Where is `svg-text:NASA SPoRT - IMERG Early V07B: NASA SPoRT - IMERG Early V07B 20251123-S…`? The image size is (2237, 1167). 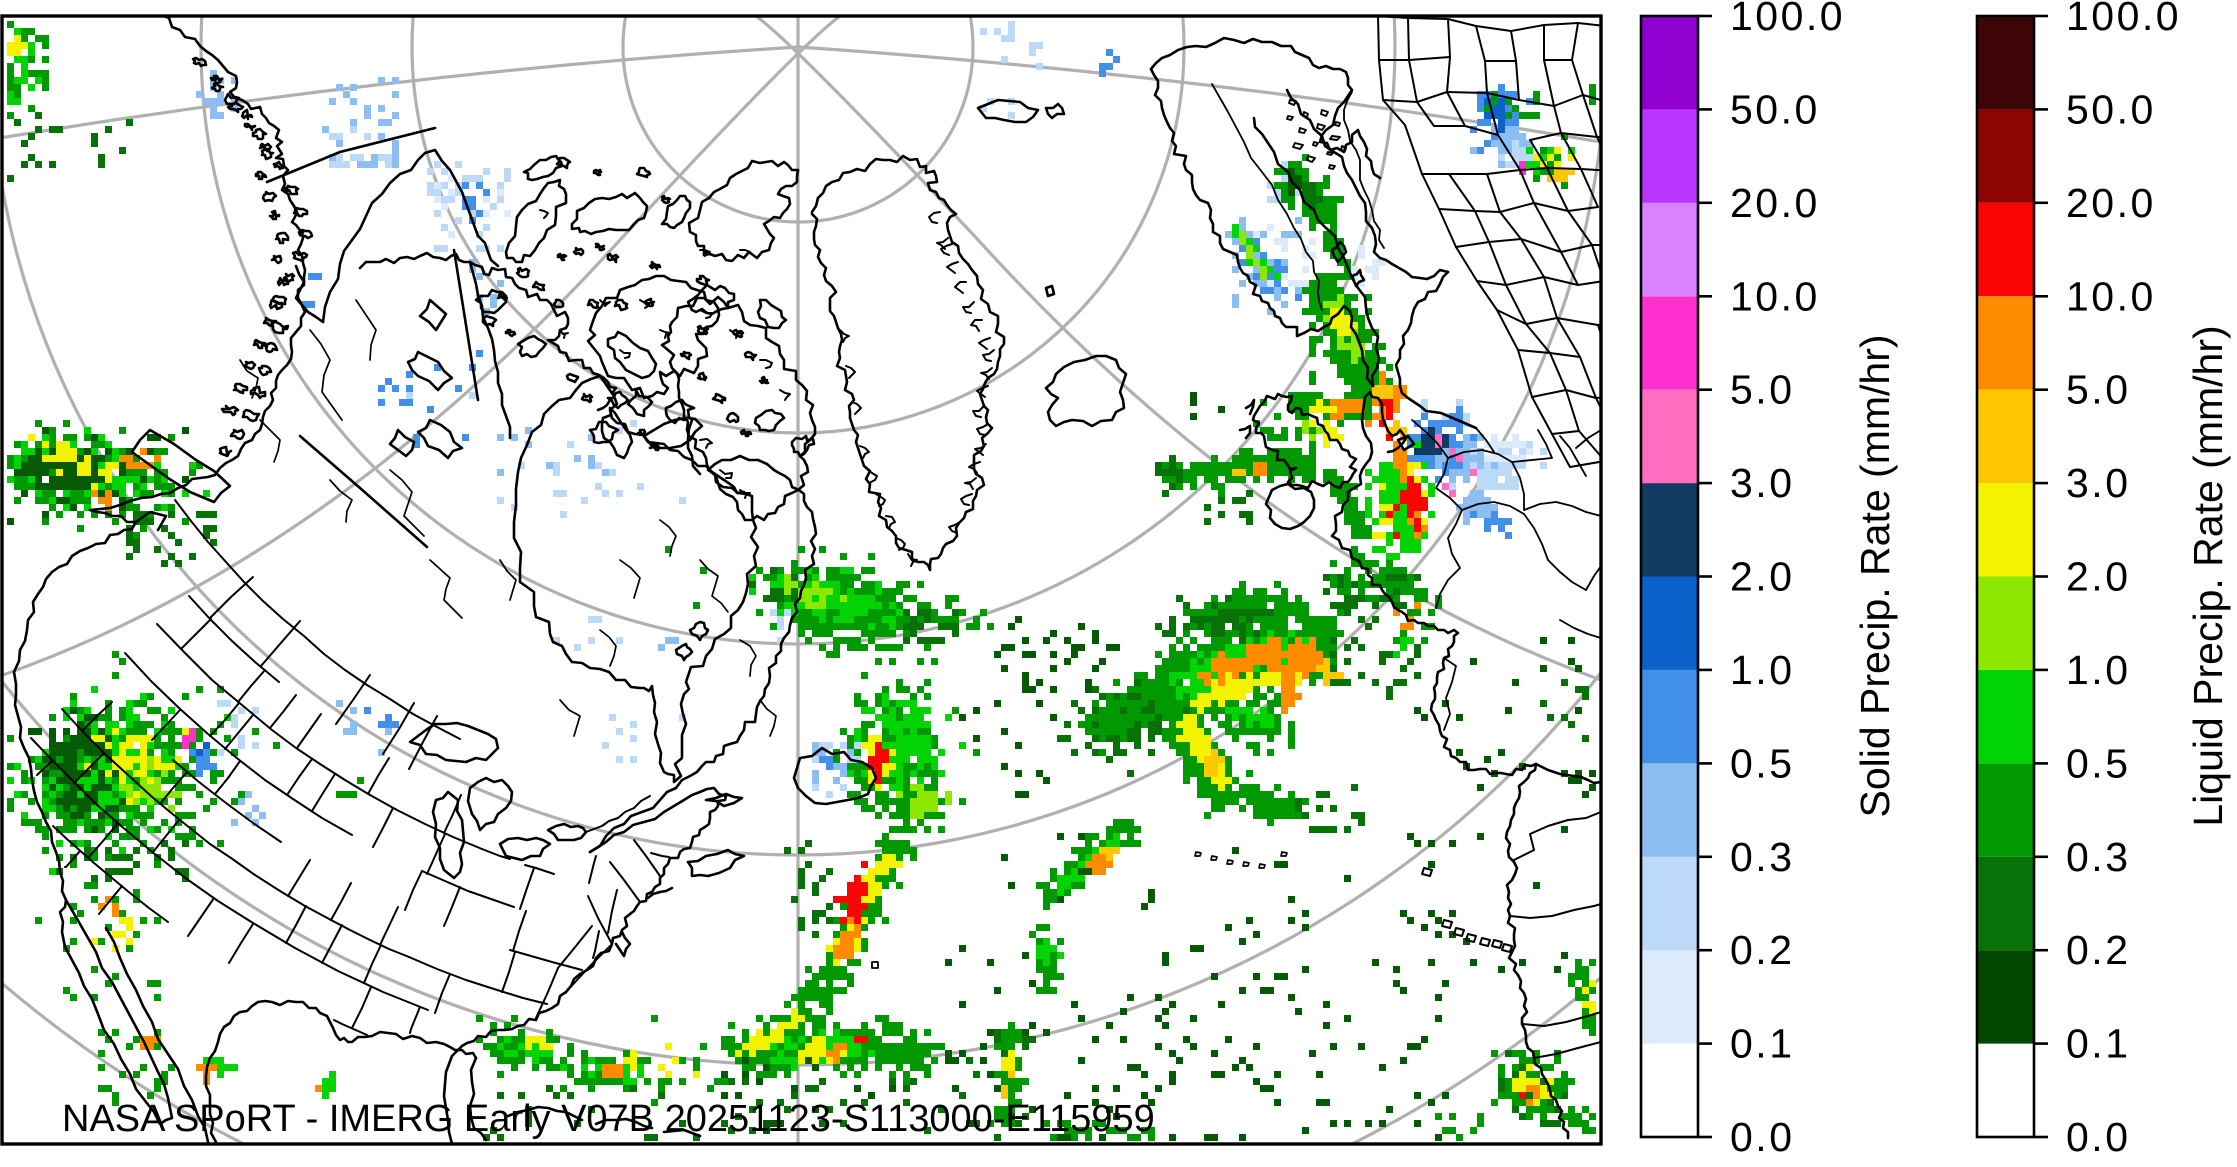
svg-text:NASA SPoRT - IMERG Early V07B: NASA SPoRT - IMERG Early V07B 20251123-S… is located at coordinates (608, 1119).